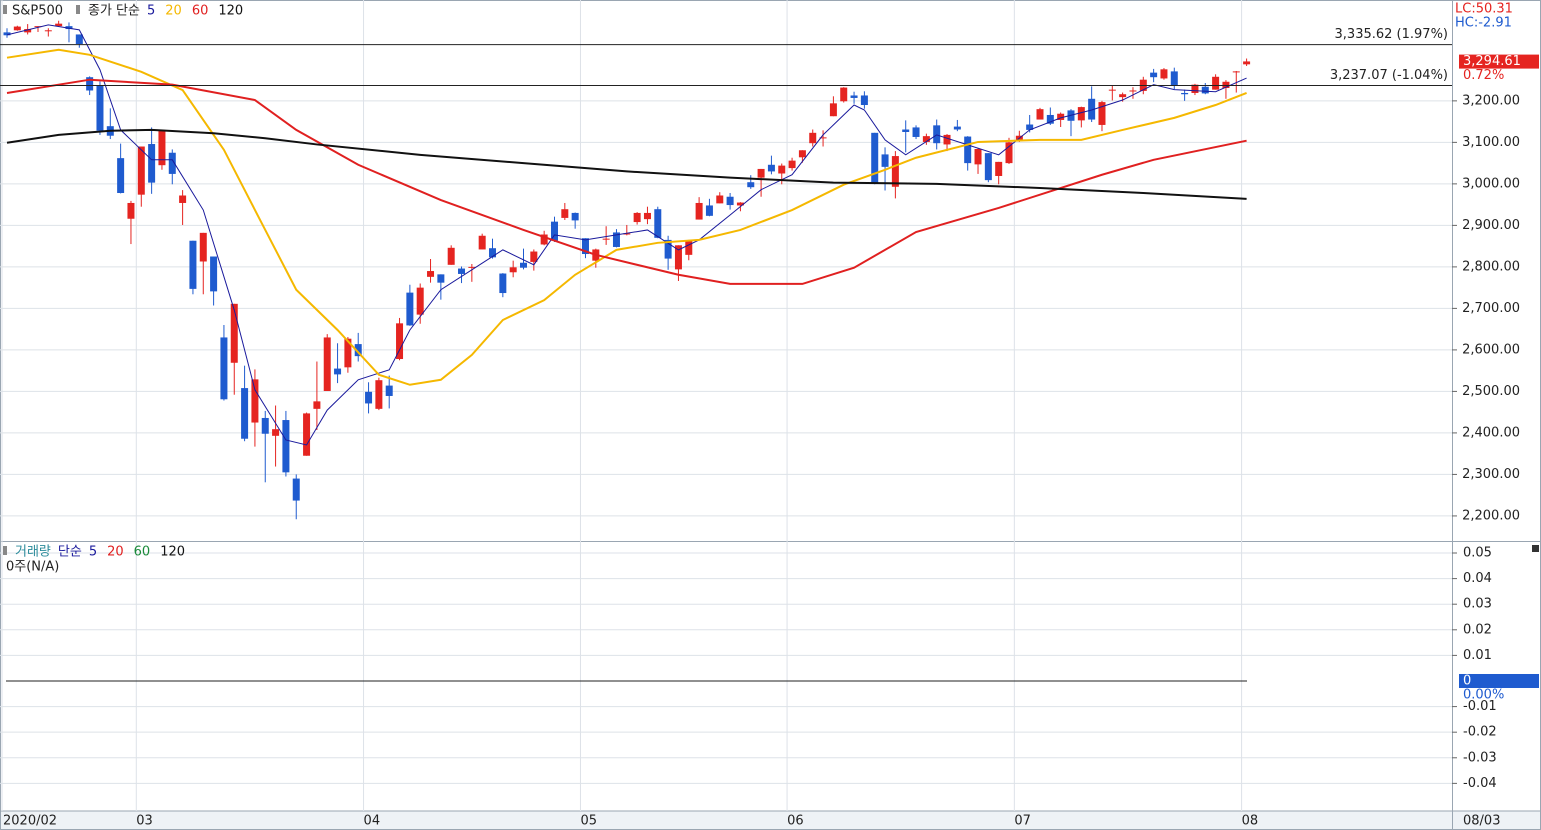 The height and width of the screenshot is (830, 1541). What do you see at coordinates (1467, 680) in the screenshot?
I see `zero-label: 0` at bounding box center [1467, 680].